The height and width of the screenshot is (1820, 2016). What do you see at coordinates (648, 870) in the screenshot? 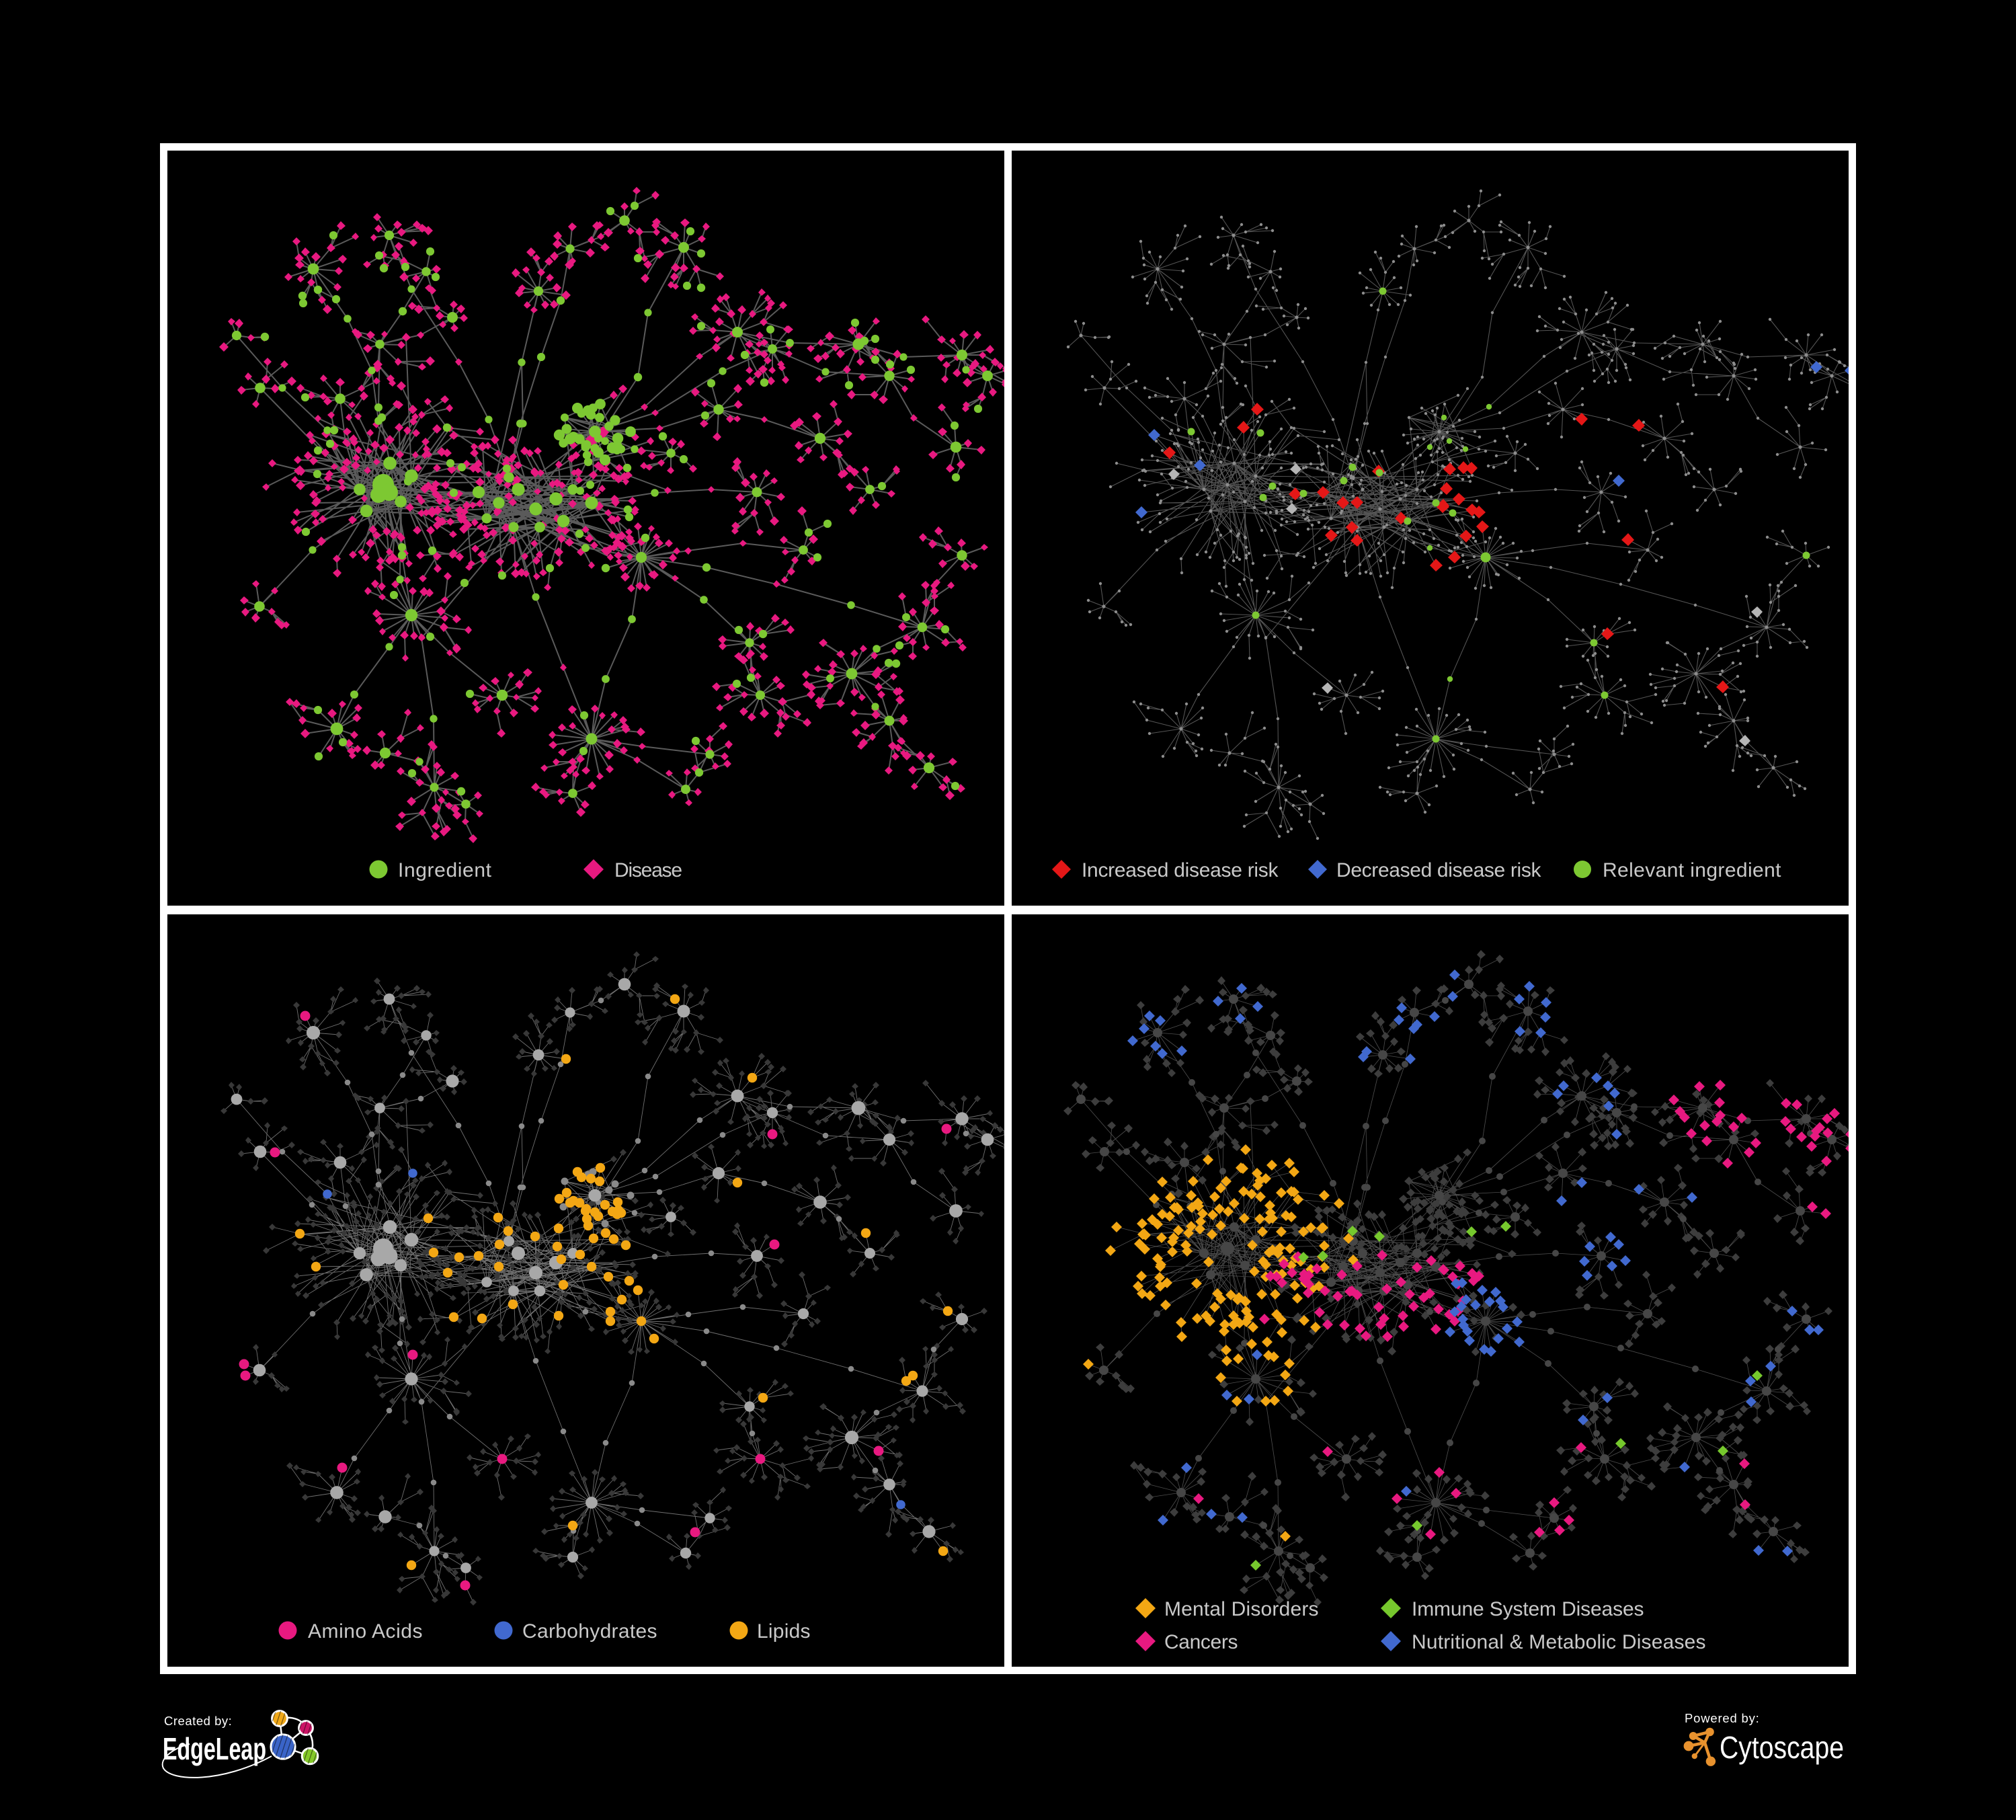
I see `svg-text: Disease` at bounding box center [648, 870].